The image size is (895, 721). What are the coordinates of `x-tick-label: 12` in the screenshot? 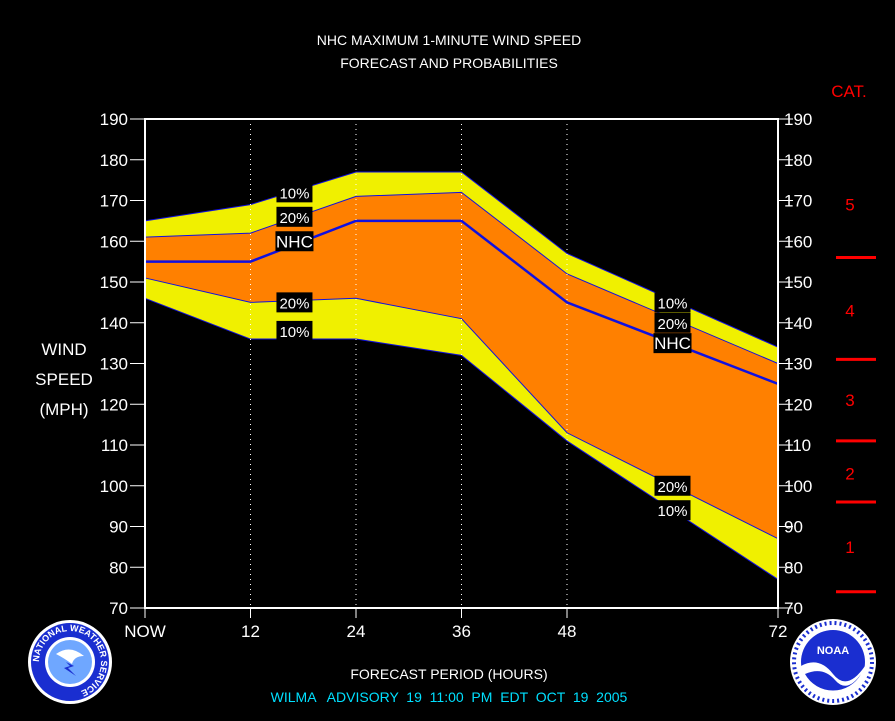 It's located at (250, 631).